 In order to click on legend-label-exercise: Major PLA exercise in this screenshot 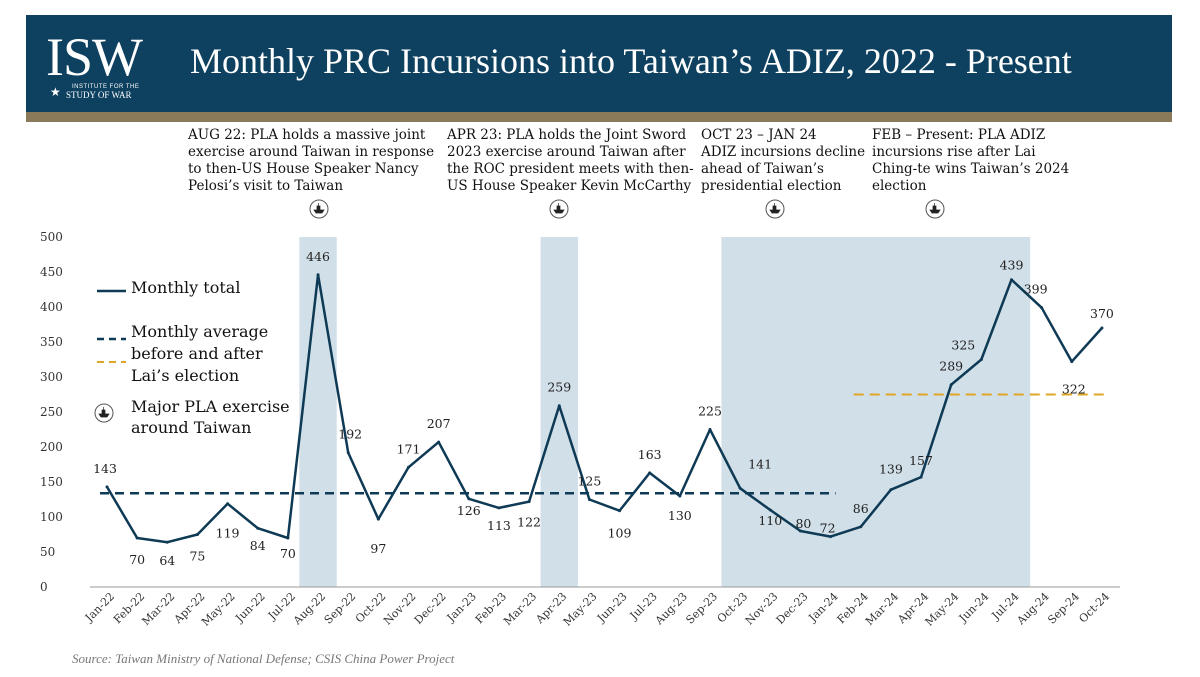, I will do `click(210, 406)`.